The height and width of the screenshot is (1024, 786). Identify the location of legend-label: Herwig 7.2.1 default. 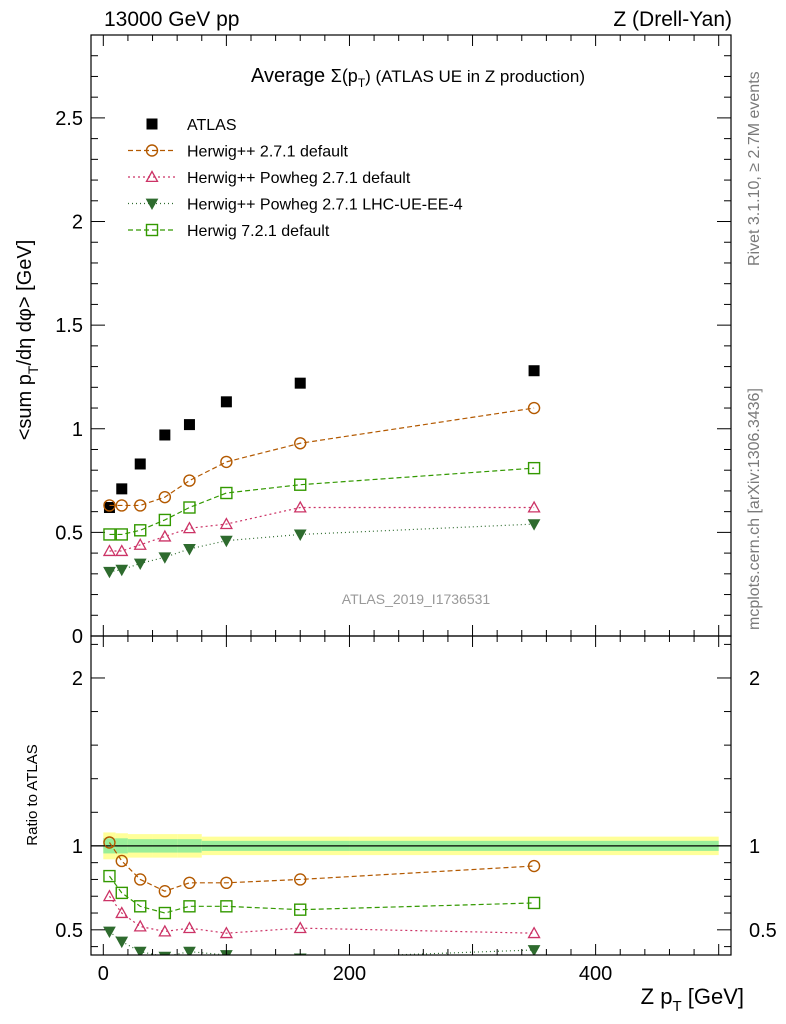
(258, 231).